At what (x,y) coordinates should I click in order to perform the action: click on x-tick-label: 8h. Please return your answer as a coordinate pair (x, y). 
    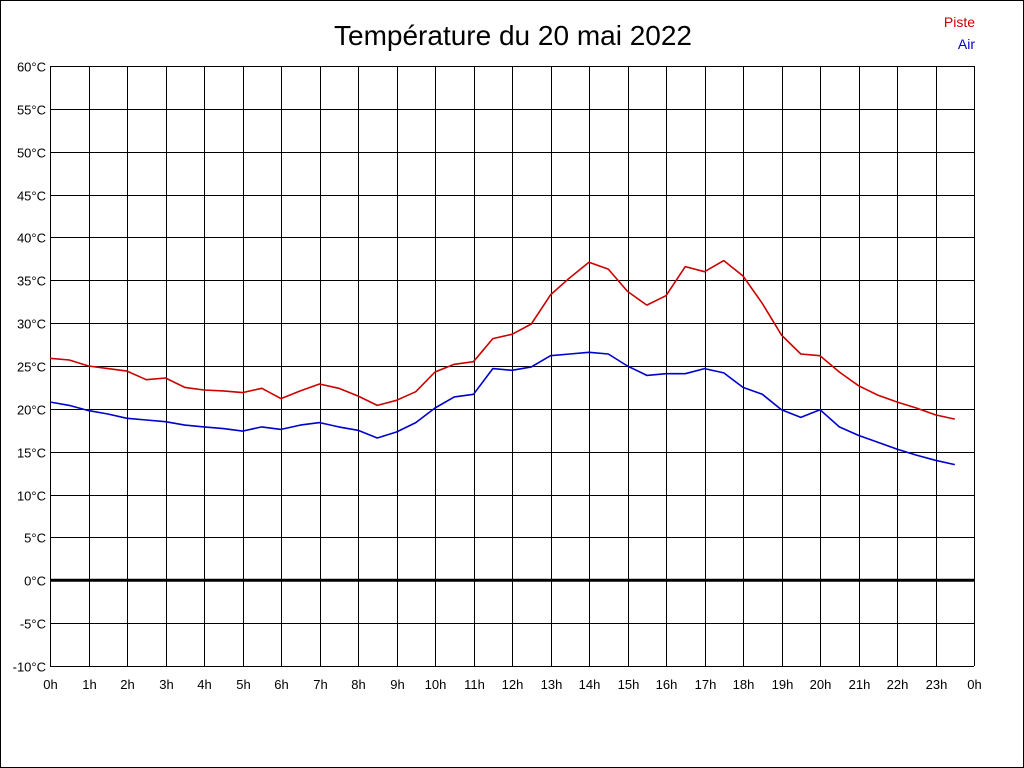
    Looking at the image, I should click on (358, 684).